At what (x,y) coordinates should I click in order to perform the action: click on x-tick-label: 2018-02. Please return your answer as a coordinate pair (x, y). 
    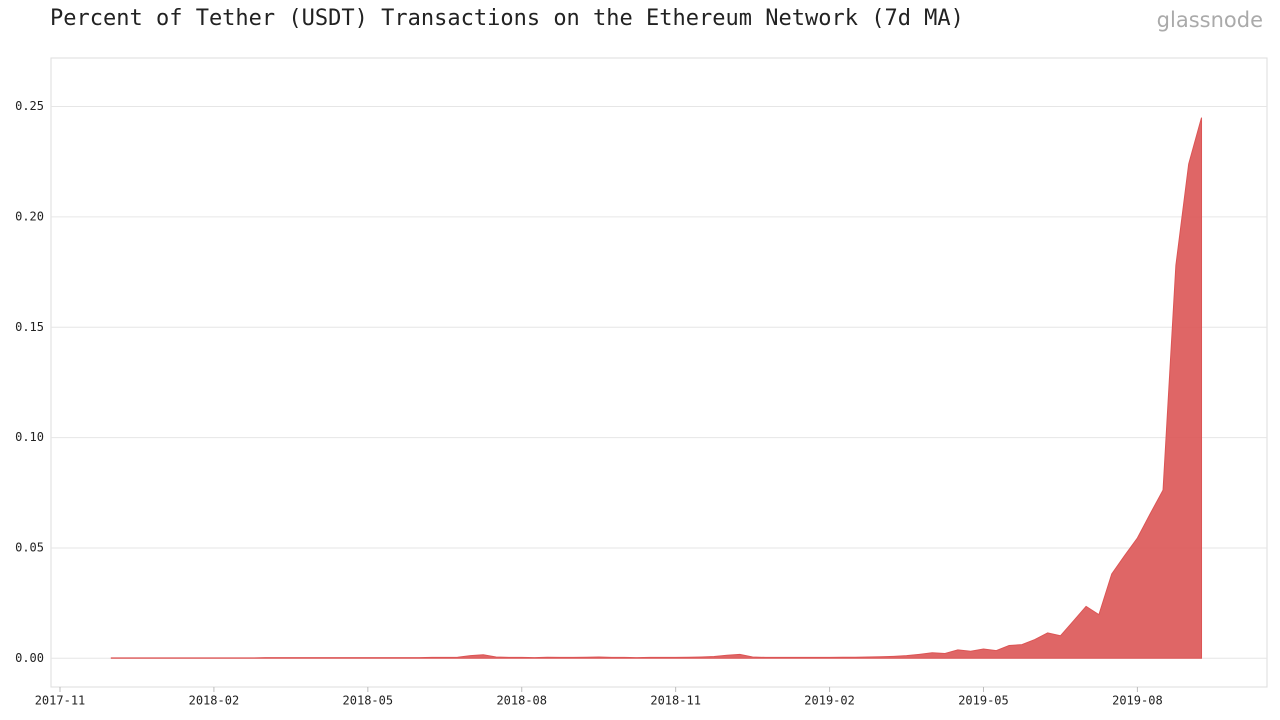
    Looking at the image, I should click on (214, 701).